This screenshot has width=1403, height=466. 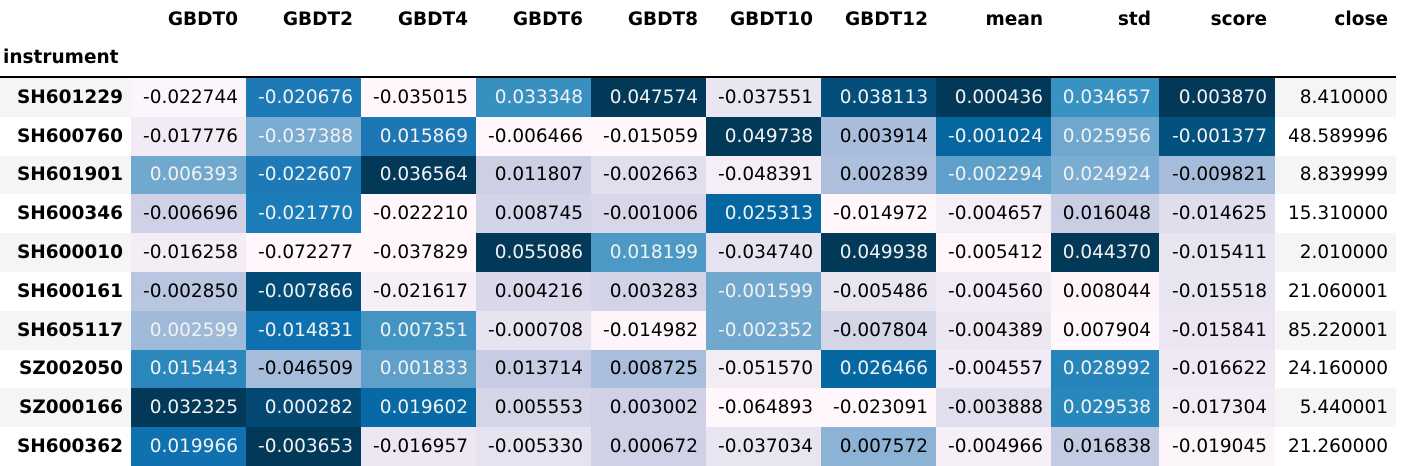 What do you see at coordinates (303, 136) in the screenshot?
I see `cell-gbdt2: -0.037388` at bounding box center [303, 136].